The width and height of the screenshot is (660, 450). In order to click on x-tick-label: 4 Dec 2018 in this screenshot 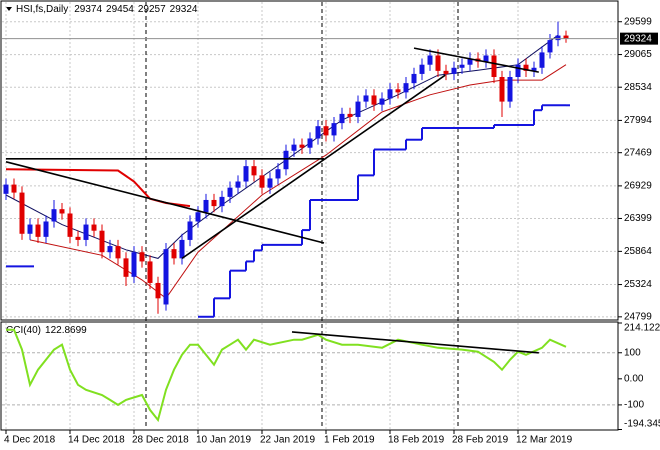, I will do `click(30, 440)`.